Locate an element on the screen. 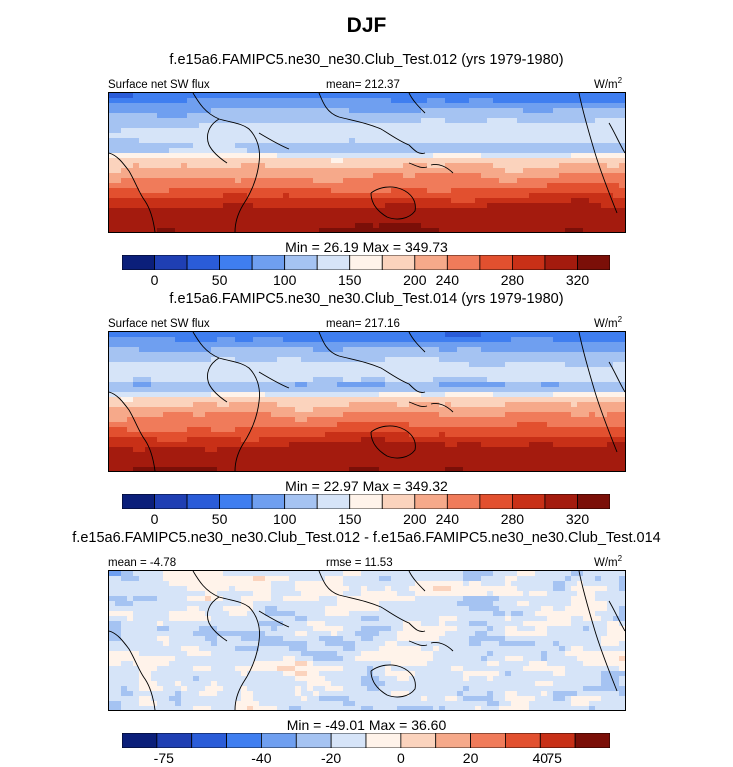 This screenshot has height=767, width=733. panel-2-field is located at coordinates (367, 401).